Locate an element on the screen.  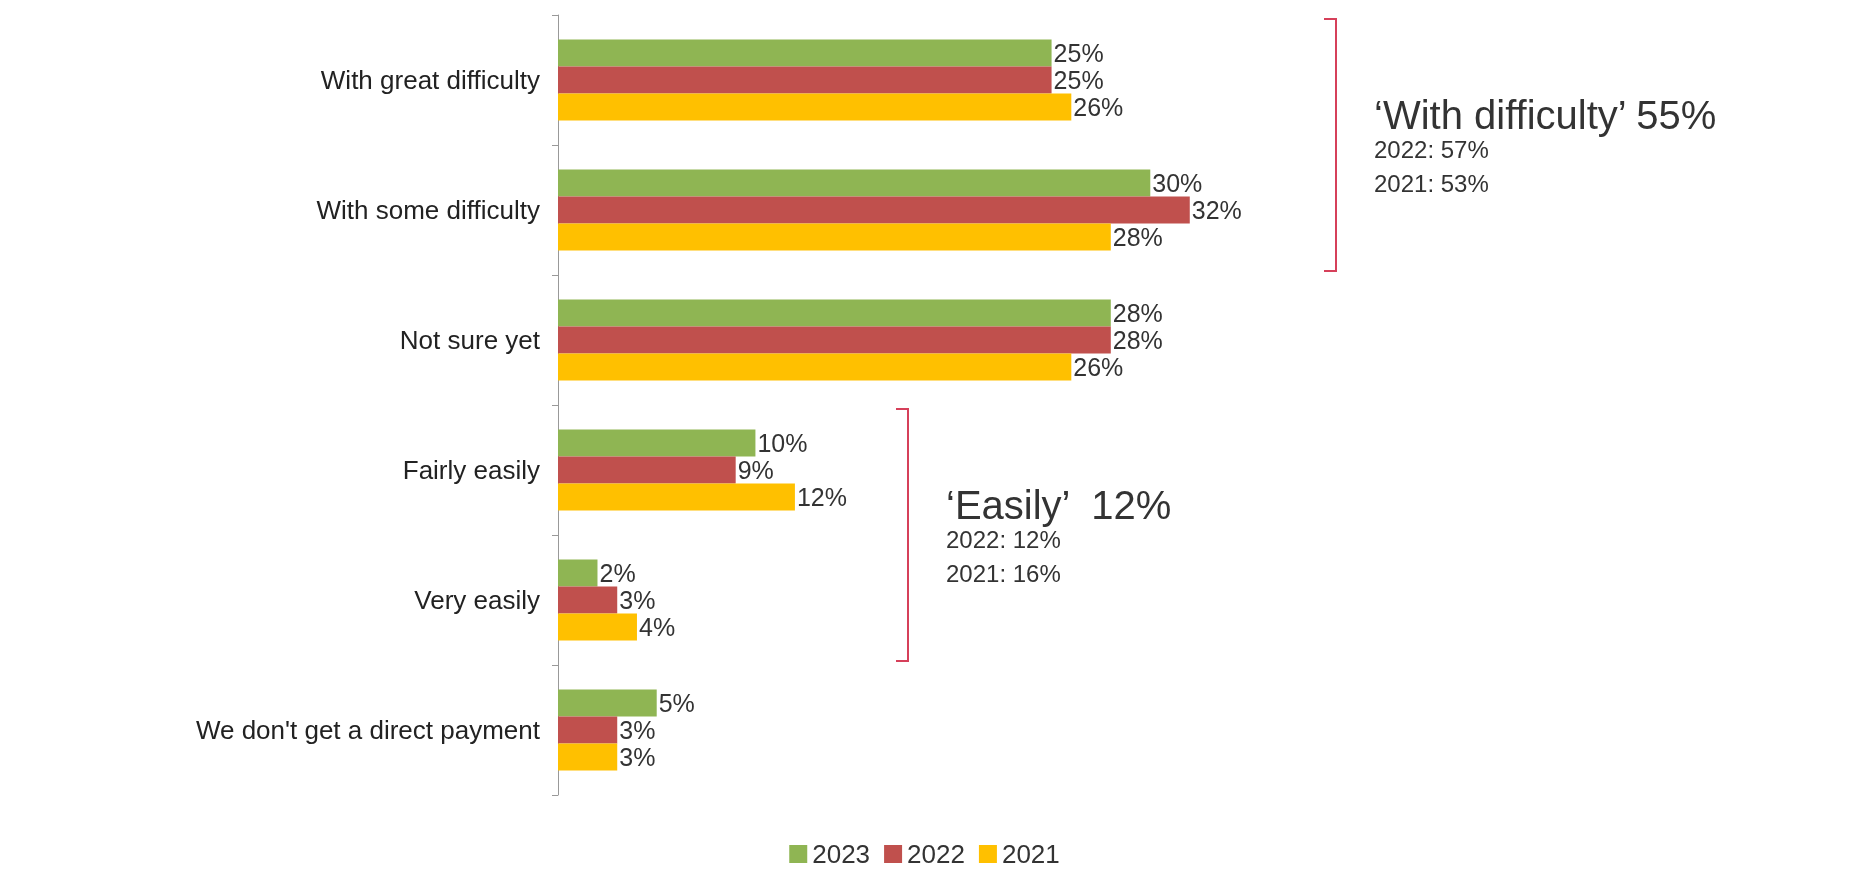
legend-label: 2021 is located at coordinates (1030, 854).